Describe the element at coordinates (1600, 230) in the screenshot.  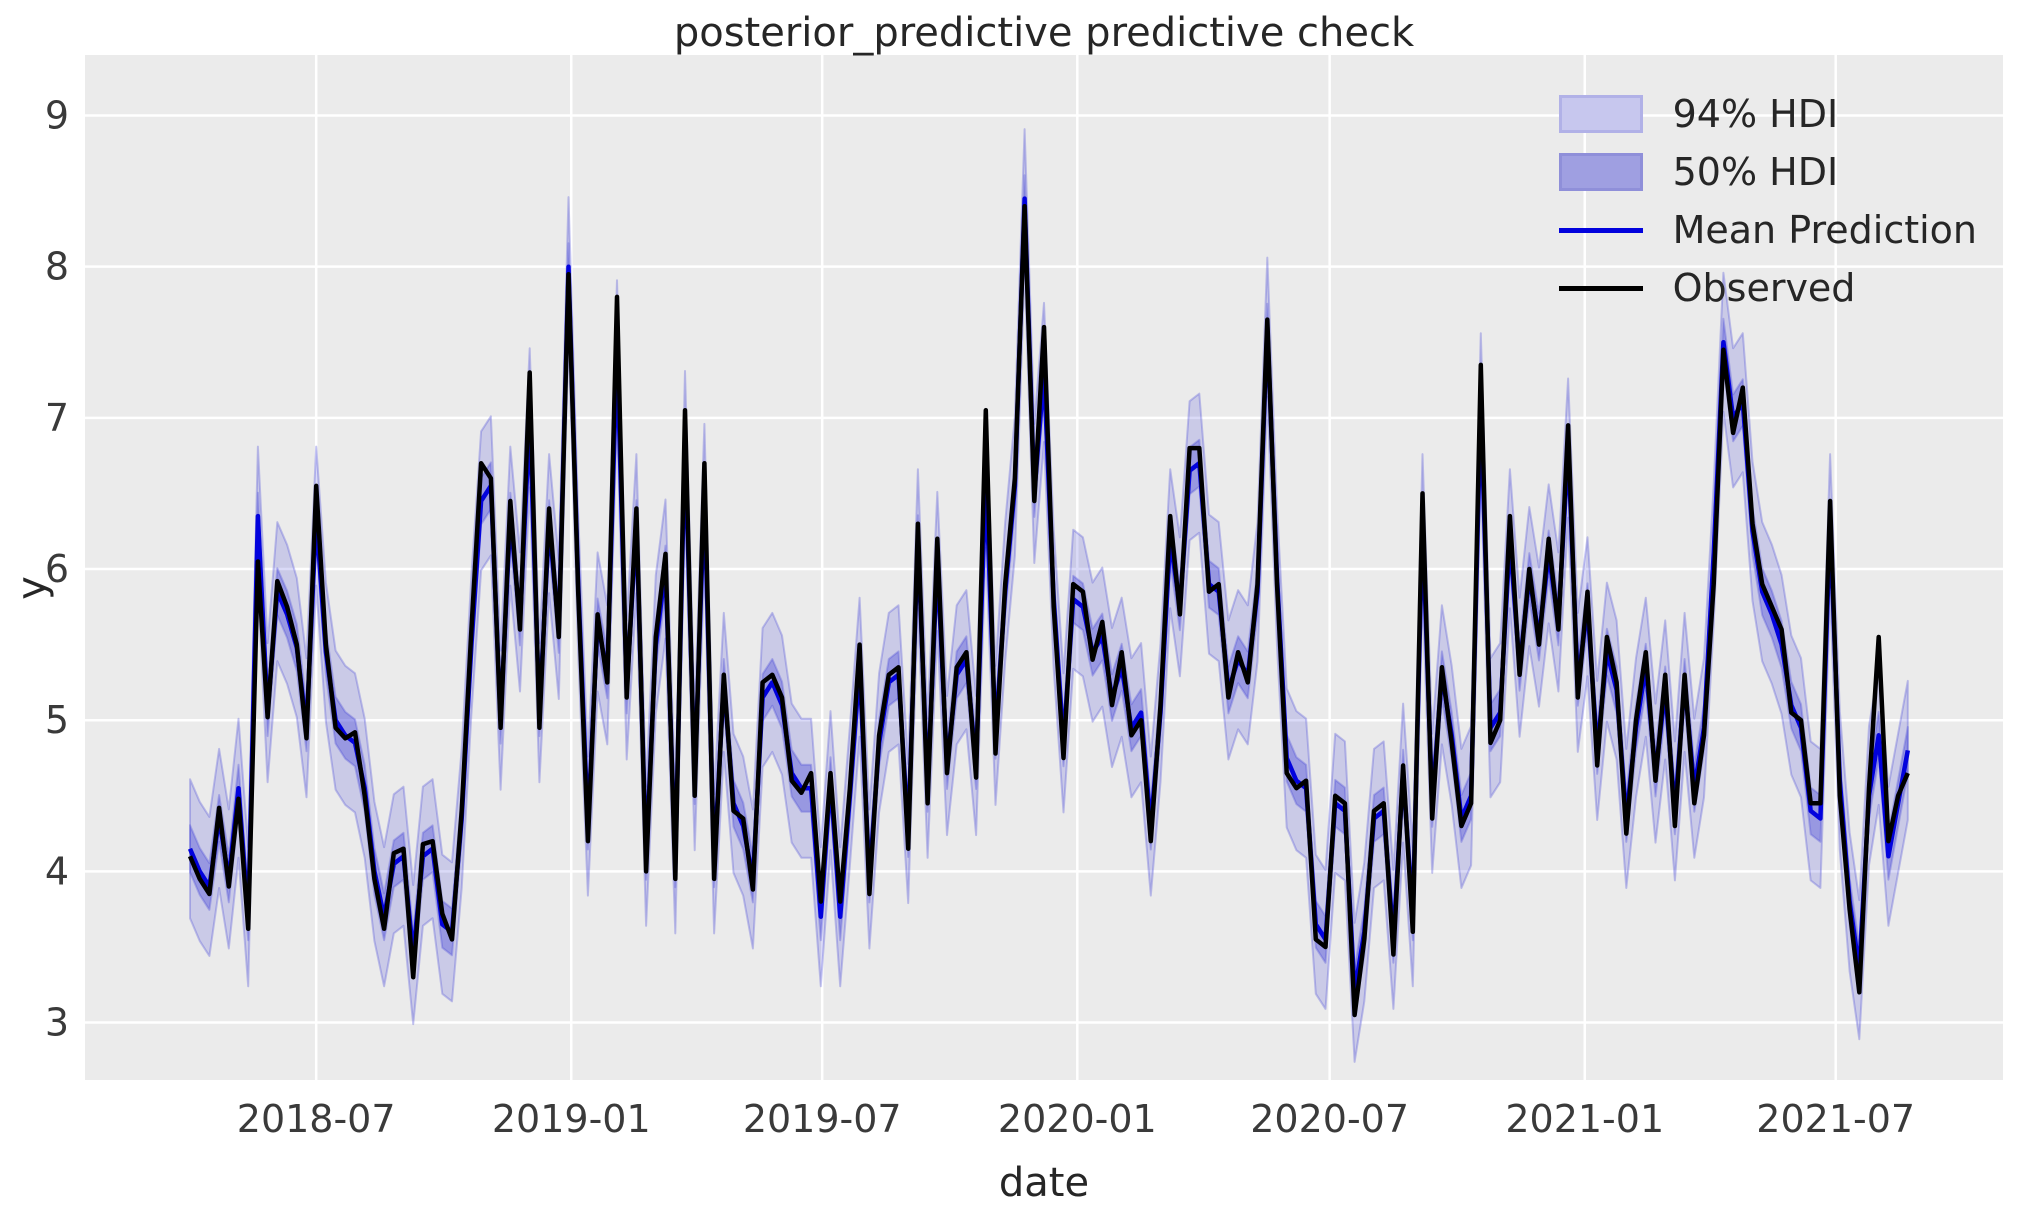
I see `mean-line-swatch-icon` at that location.